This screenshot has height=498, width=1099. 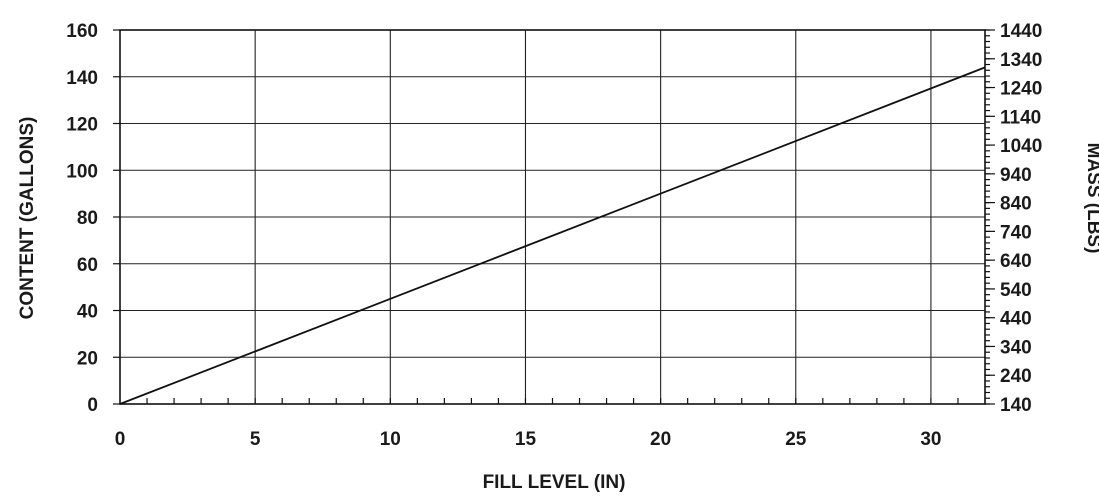 I want to click on y-tick-label: 100, so click(x=82, y=171).